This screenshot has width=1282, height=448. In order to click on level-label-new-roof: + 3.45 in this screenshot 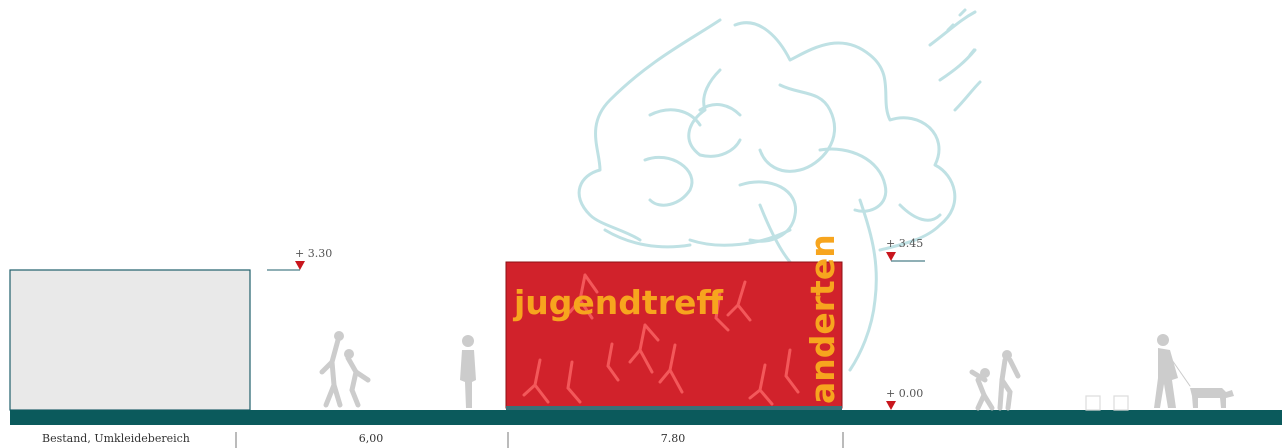, I will do `click(904, 243)`.